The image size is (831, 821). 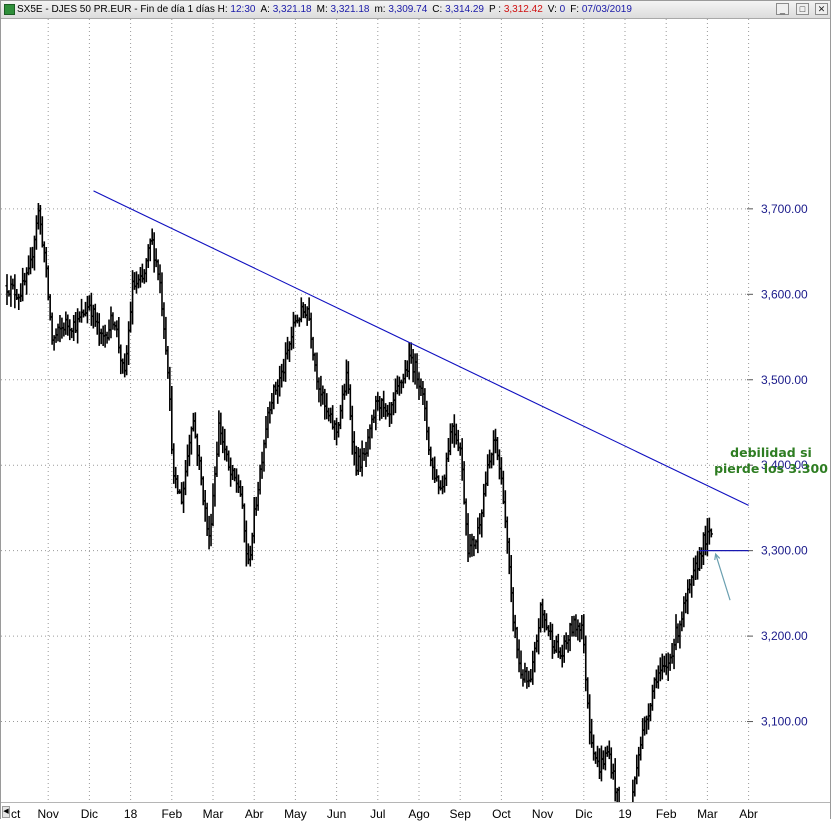 I want to click on quote-field-value: 3,314.29, so click(x=464, y=9).